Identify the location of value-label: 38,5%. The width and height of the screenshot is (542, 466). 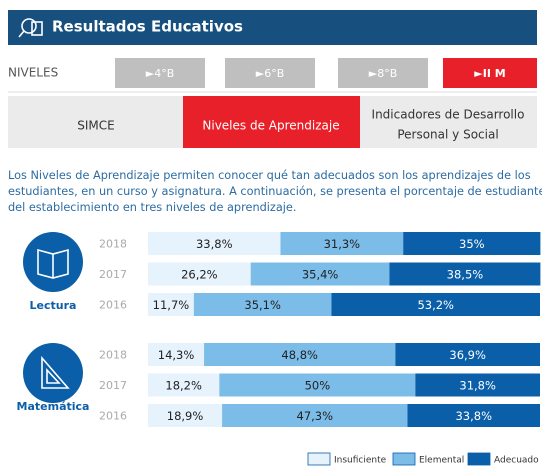
(465, 275).